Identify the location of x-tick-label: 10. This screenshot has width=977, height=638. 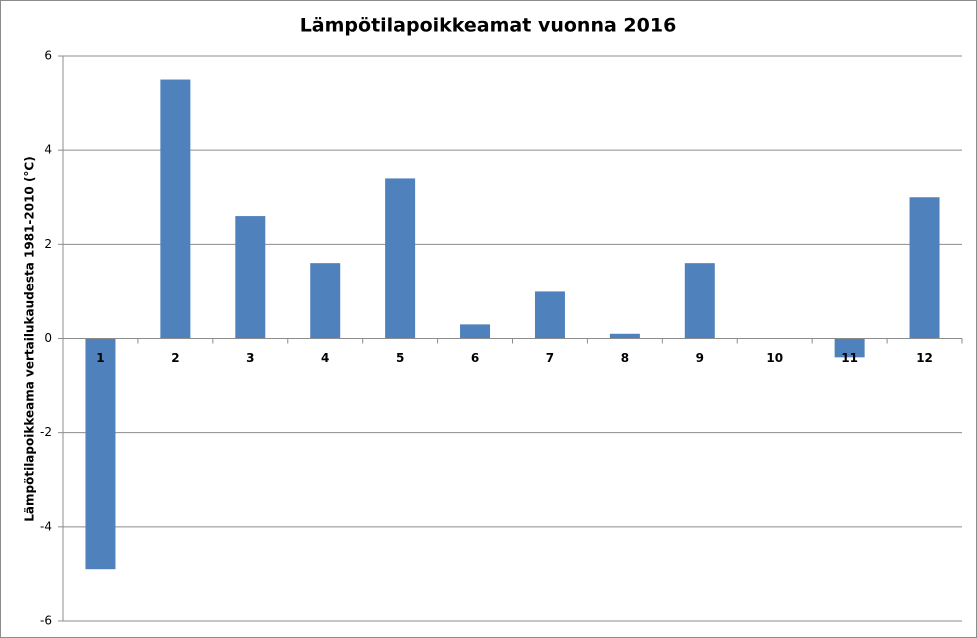
(774, 358).